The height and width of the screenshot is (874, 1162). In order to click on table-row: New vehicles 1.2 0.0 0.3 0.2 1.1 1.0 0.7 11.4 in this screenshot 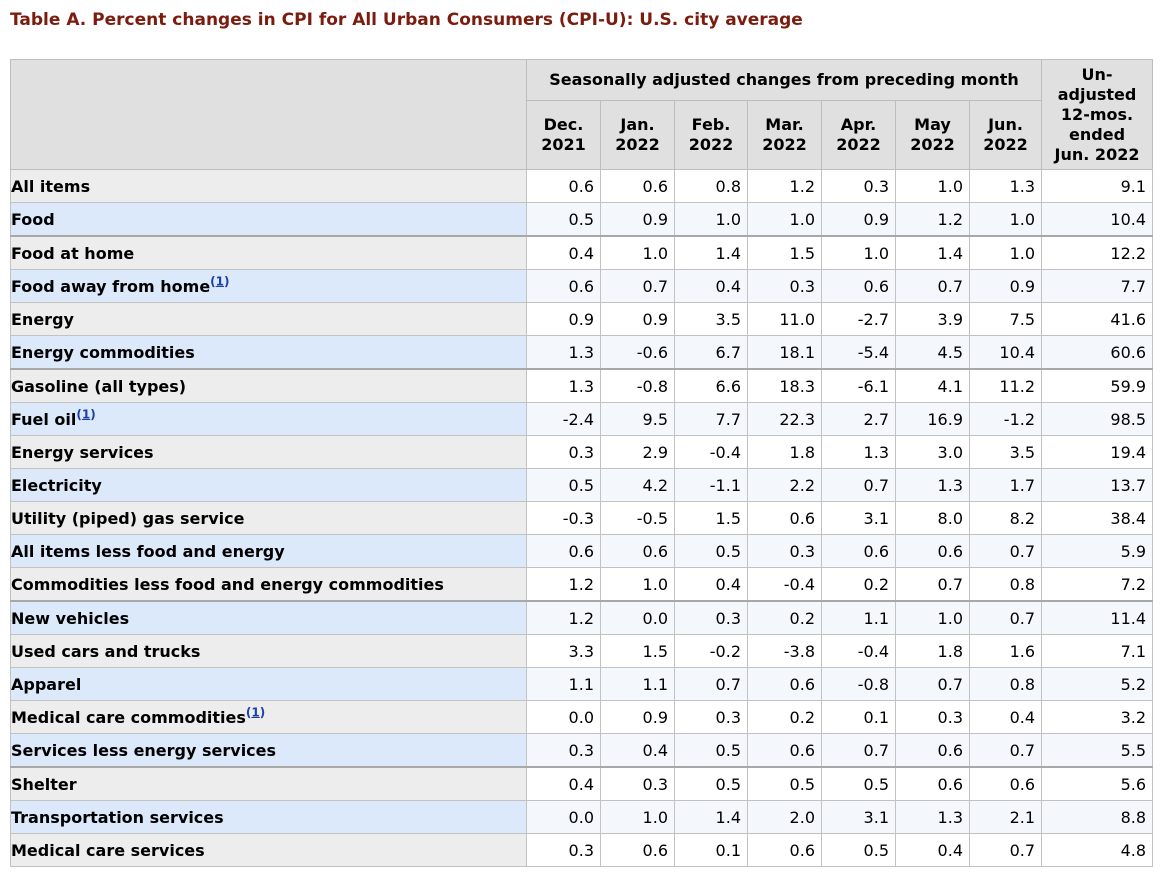, I will do `click(582, 617)`.